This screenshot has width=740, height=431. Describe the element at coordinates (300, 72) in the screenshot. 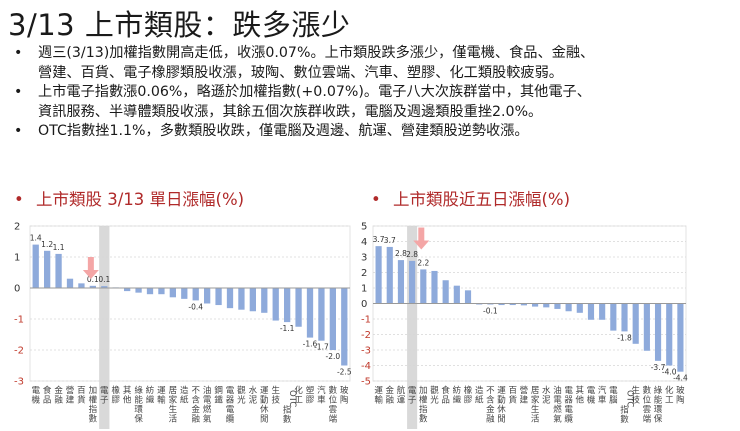

I see `bullet-line: 營建、百貨、電子橡膠類股收漲，玻陶、數位雲端、汽車、塑膠、化工類股較疲弱。` at that location.